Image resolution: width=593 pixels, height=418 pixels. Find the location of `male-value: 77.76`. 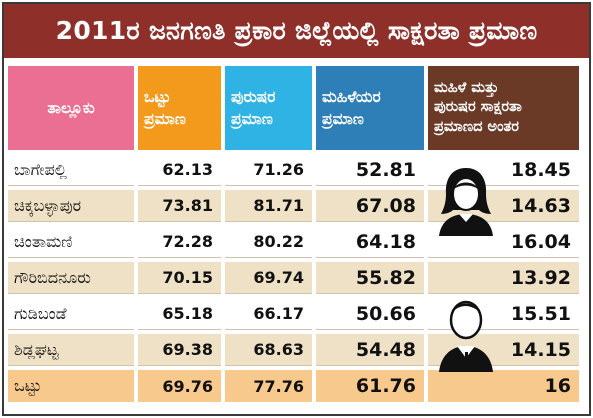

male-value: 77.76 is located at coordinates (268, 386).